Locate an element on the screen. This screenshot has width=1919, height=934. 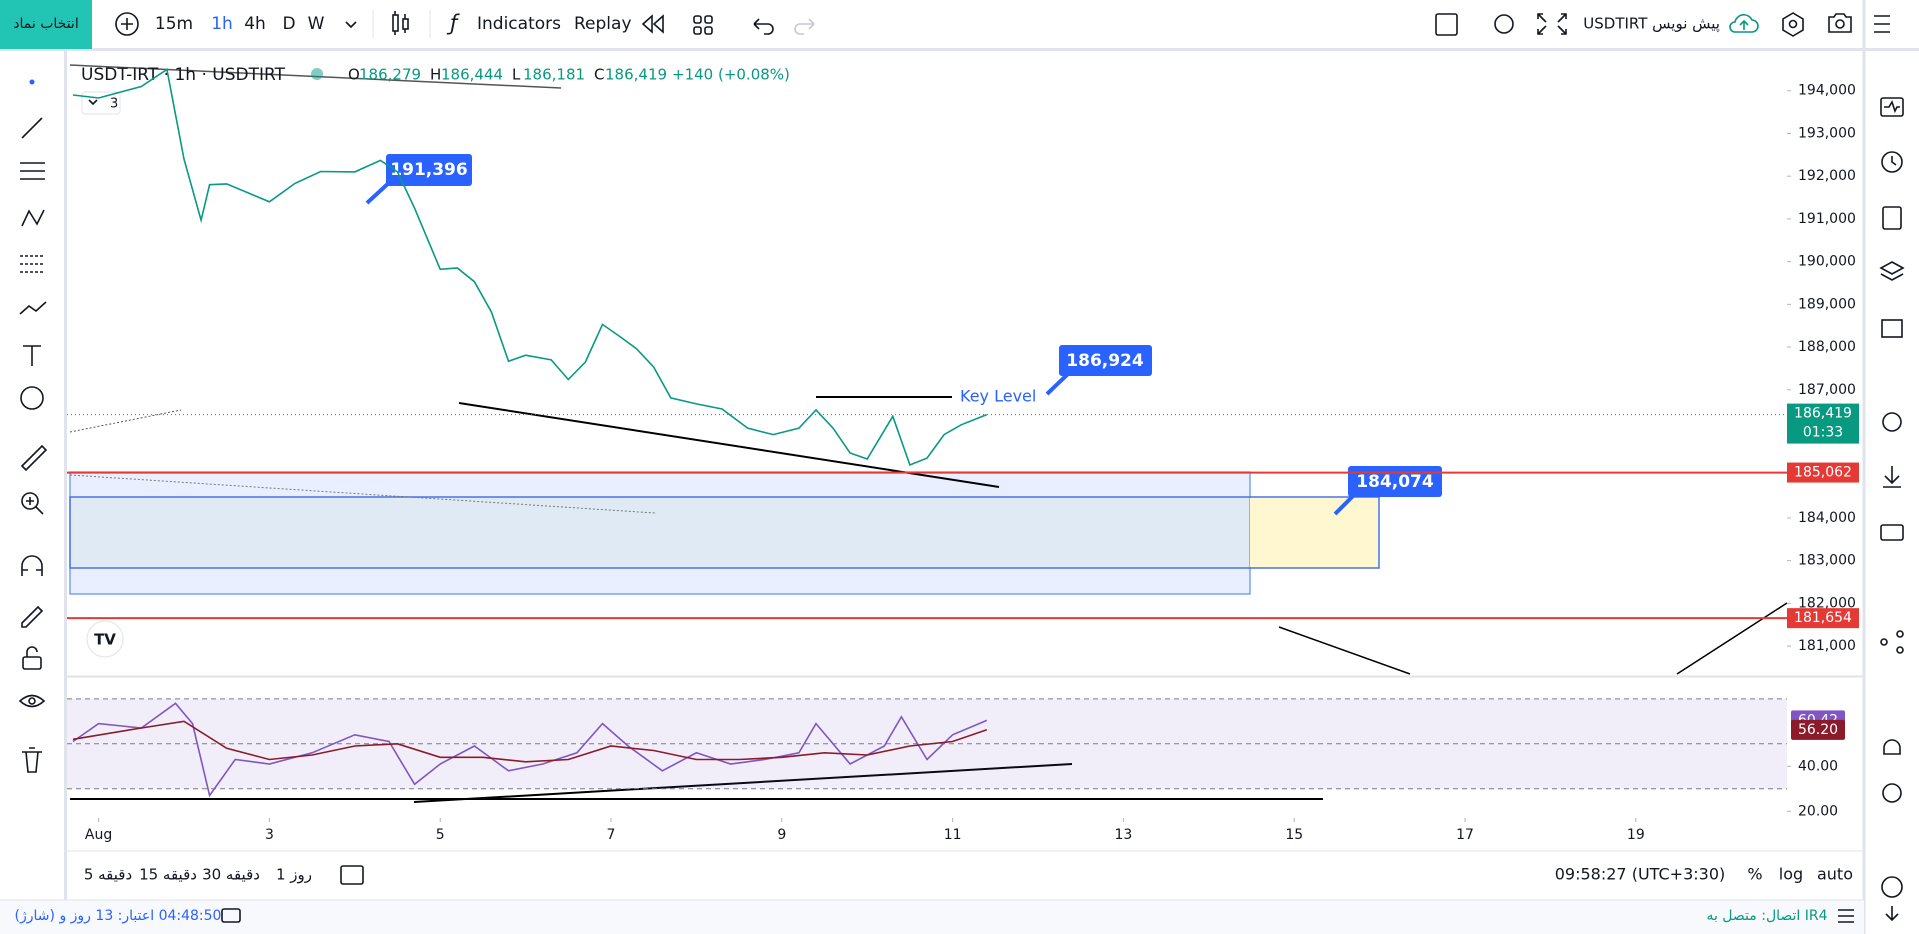
status-bar is located at coordinates (932, 917).